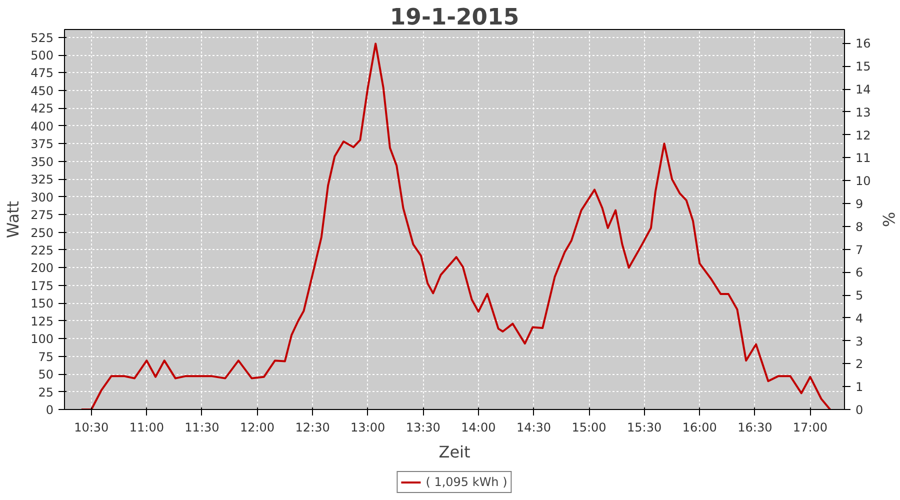 This screenshot has width=900, height=500. I want to click on y2-tick-label: 1, so click(860, 387).